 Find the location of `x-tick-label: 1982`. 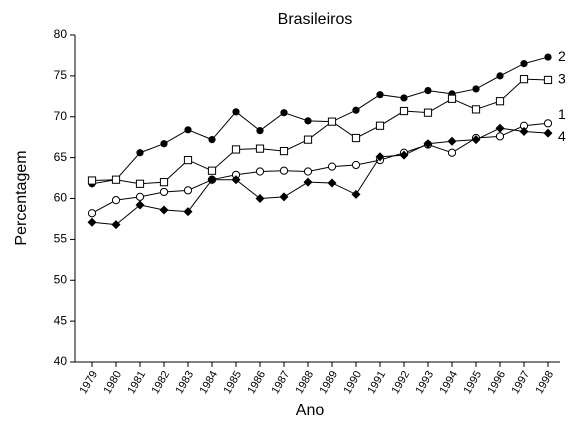

x-tick-label: 1982 is located at coordinates (160, 382).